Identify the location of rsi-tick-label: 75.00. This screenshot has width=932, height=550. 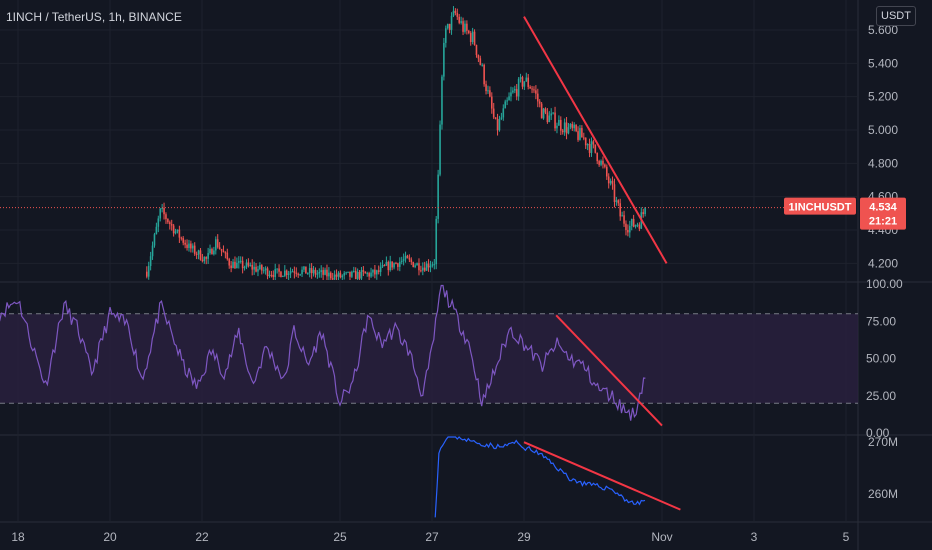
(881, 321).